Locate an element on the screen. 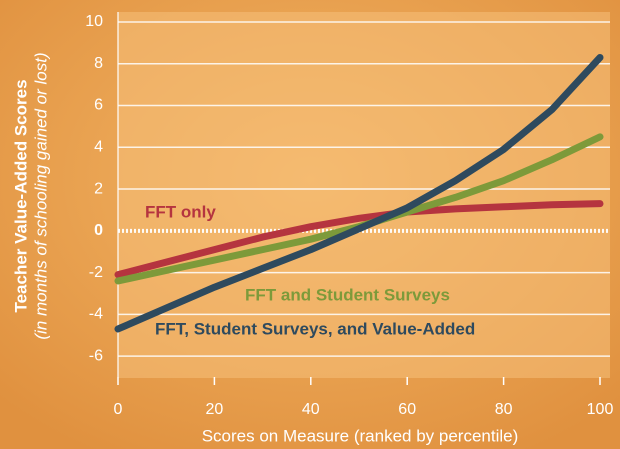  y-axis-sublabel: (in months of schooling gained or lost) is located at coordinates (40, 195).